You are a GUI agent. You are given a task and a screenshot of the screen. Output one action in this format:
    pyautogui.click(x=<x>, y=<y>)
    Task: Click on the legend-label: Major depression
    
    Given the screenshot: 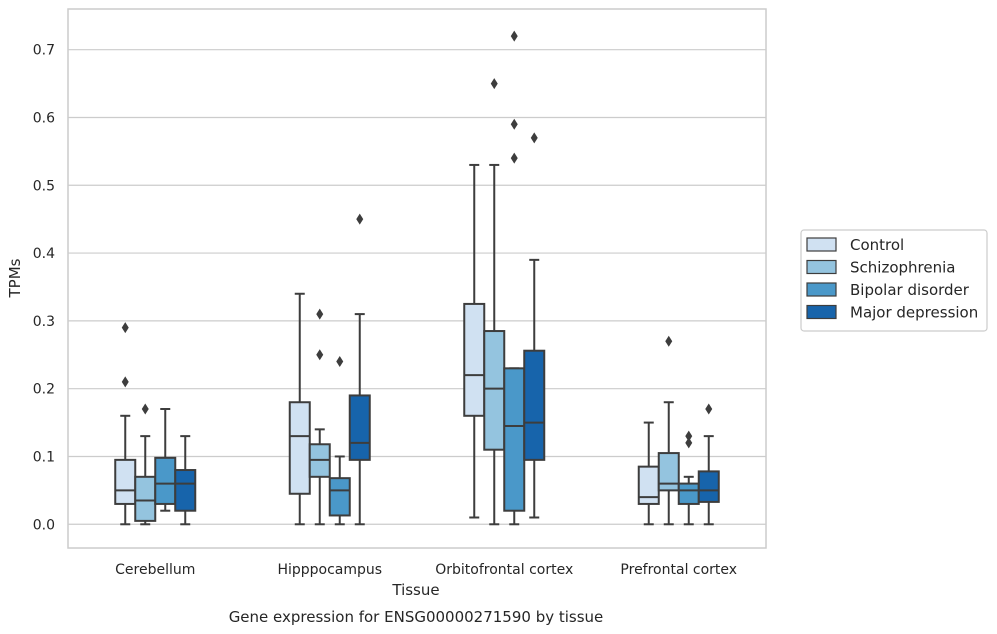 What is the action you would take?
    pyautogui.click(x=914, y=313)
    